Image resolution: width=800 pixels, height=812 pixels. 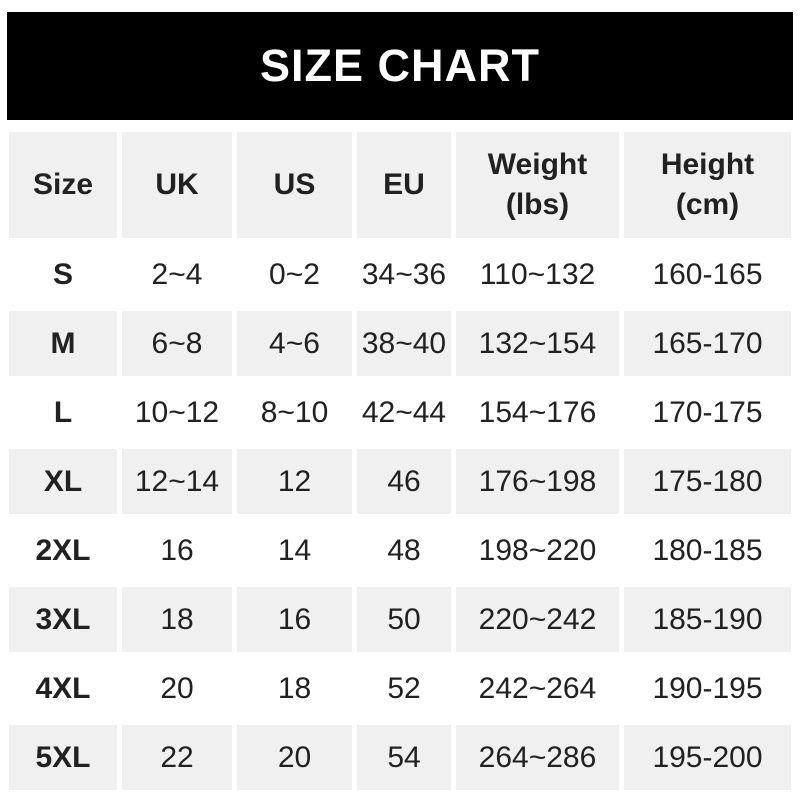 I want to click on height-cell: 165-170, so click(x=707, y=343).